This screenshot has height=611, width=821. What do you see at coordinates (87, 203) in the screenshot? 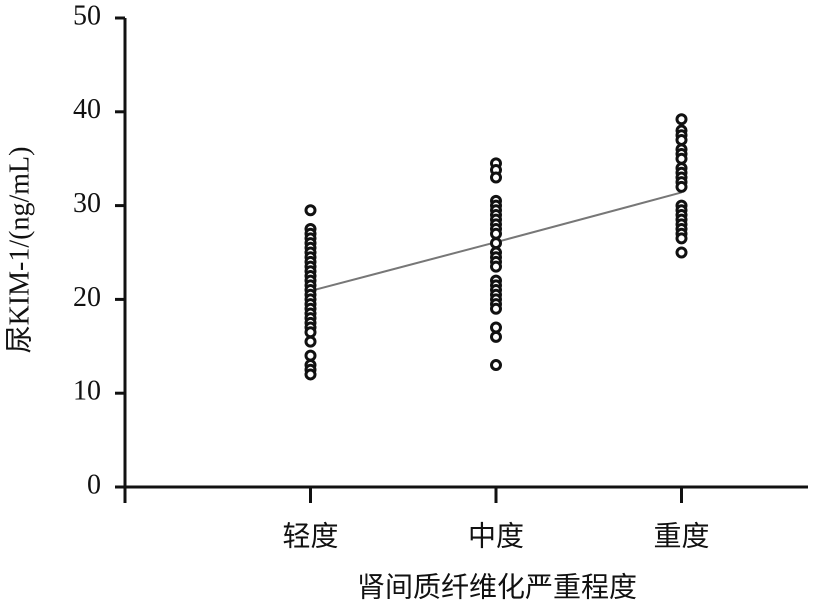
I see `y-tick-label: 30` at bounding box center [87, 203].